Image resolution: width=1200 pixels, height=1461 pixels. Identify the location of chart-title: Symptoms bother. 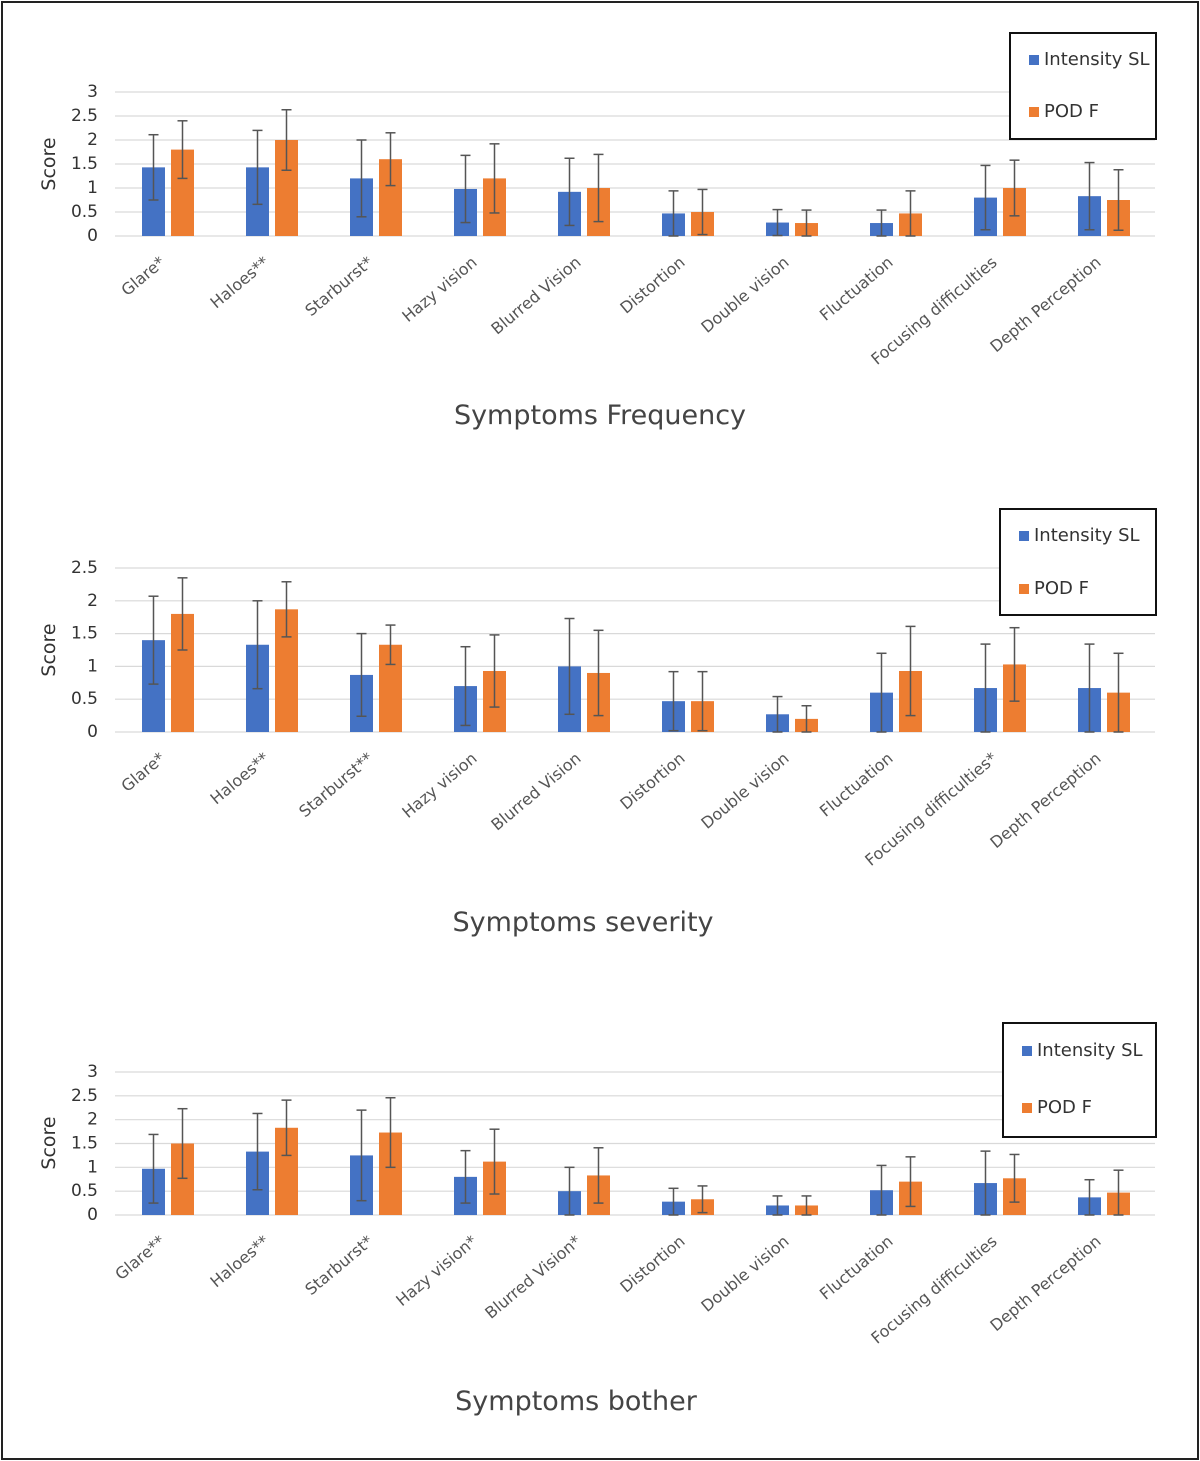
(576, 1401).